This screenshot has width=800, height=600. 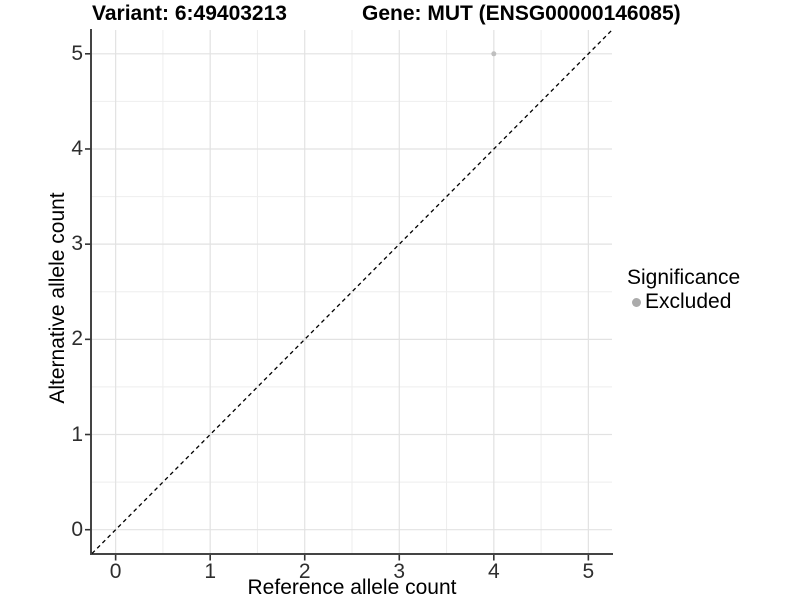 What do you see at coordinates (684, 277) in the screenshot?
I see `legend-title: Significance` at bounding box center [684, 277].